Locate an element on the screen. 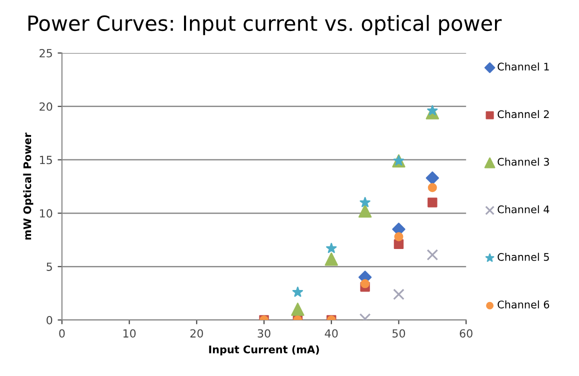  y-tick-label: 20 is located at coordinates (46, 106).